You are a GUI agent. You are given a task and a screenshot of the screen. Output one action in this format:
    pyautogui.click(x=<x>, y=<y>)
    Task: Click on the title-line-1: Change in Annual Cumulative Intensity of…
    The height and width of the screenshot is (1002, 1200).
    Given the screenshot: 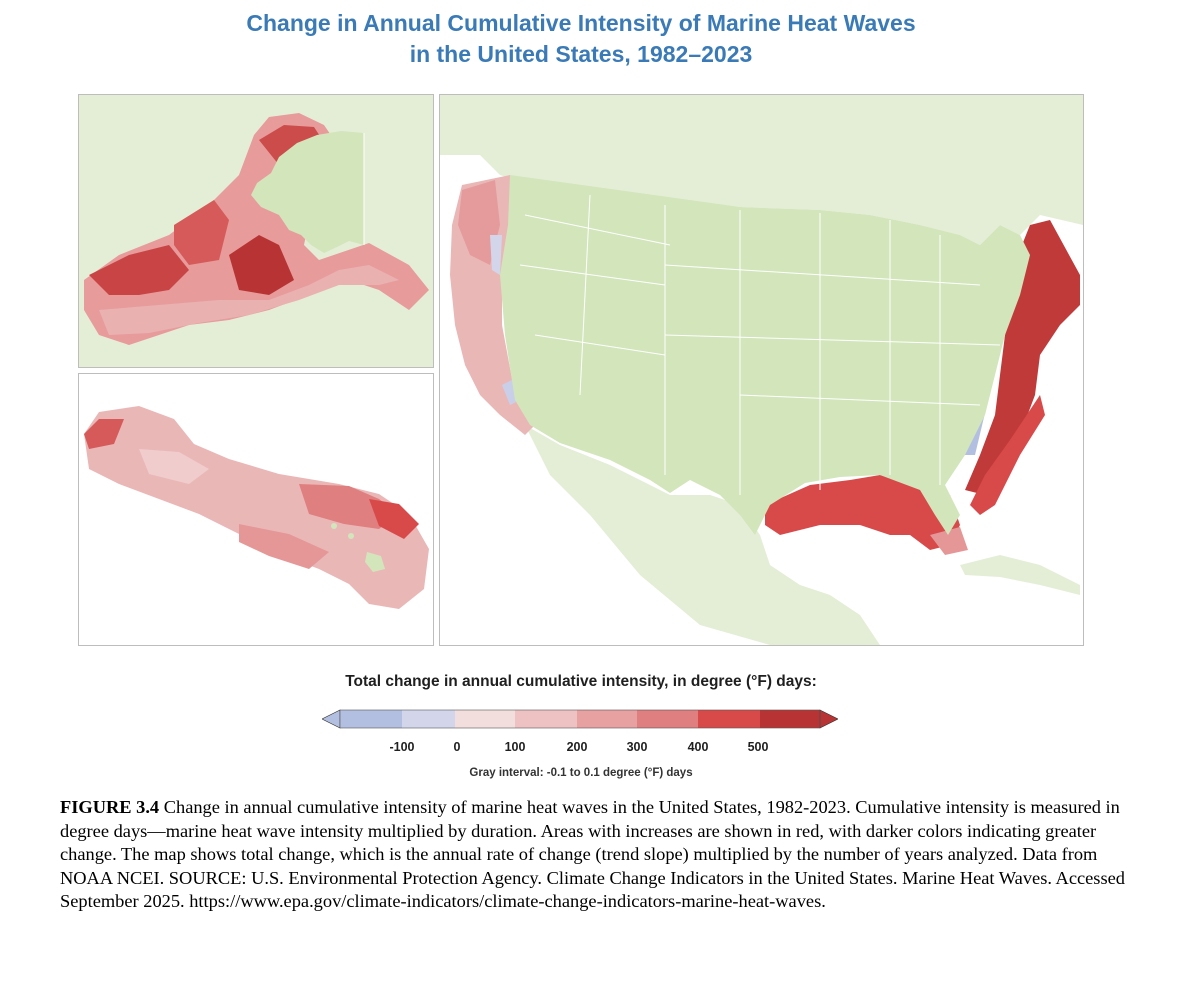 What is the action you would take?
    pyautogui.click(x=581, y=23)
    